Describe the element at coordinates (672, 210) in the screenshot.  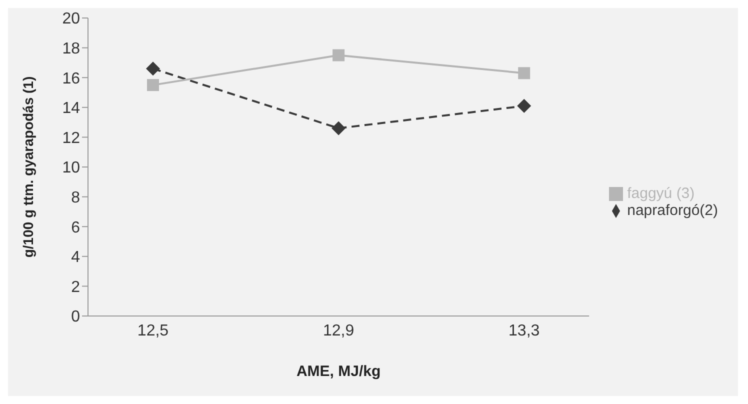
I see `legend-label: napraforgó(2)` at that location.